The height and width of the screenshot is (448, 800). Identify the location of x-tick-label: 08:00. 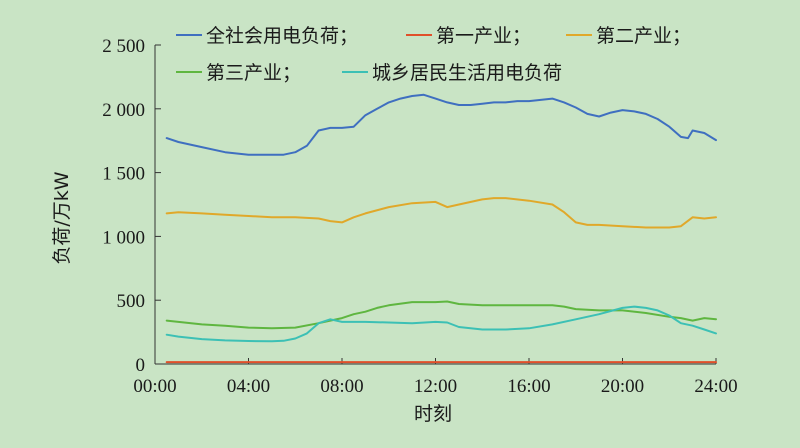
(341, 386).